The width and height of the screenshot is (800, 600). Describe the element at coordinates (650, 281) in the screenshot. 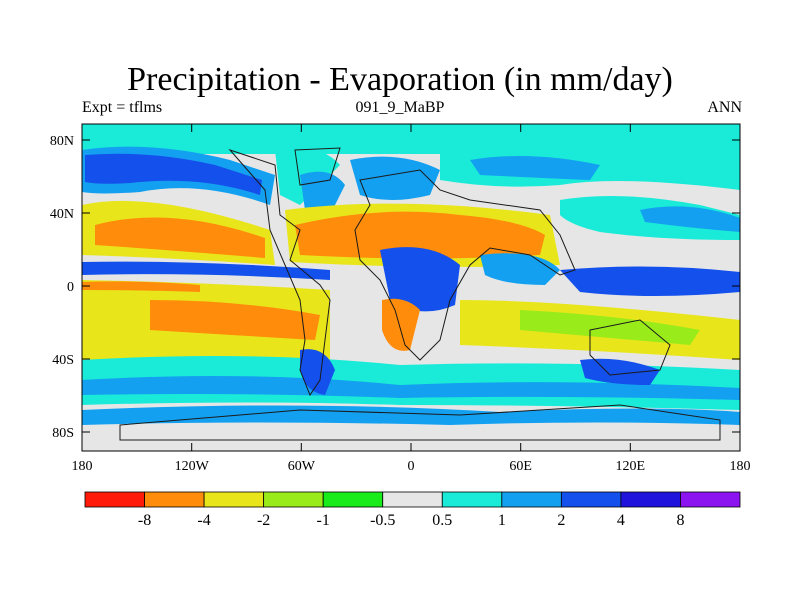

I see `maritime-continent-wet` at that location.